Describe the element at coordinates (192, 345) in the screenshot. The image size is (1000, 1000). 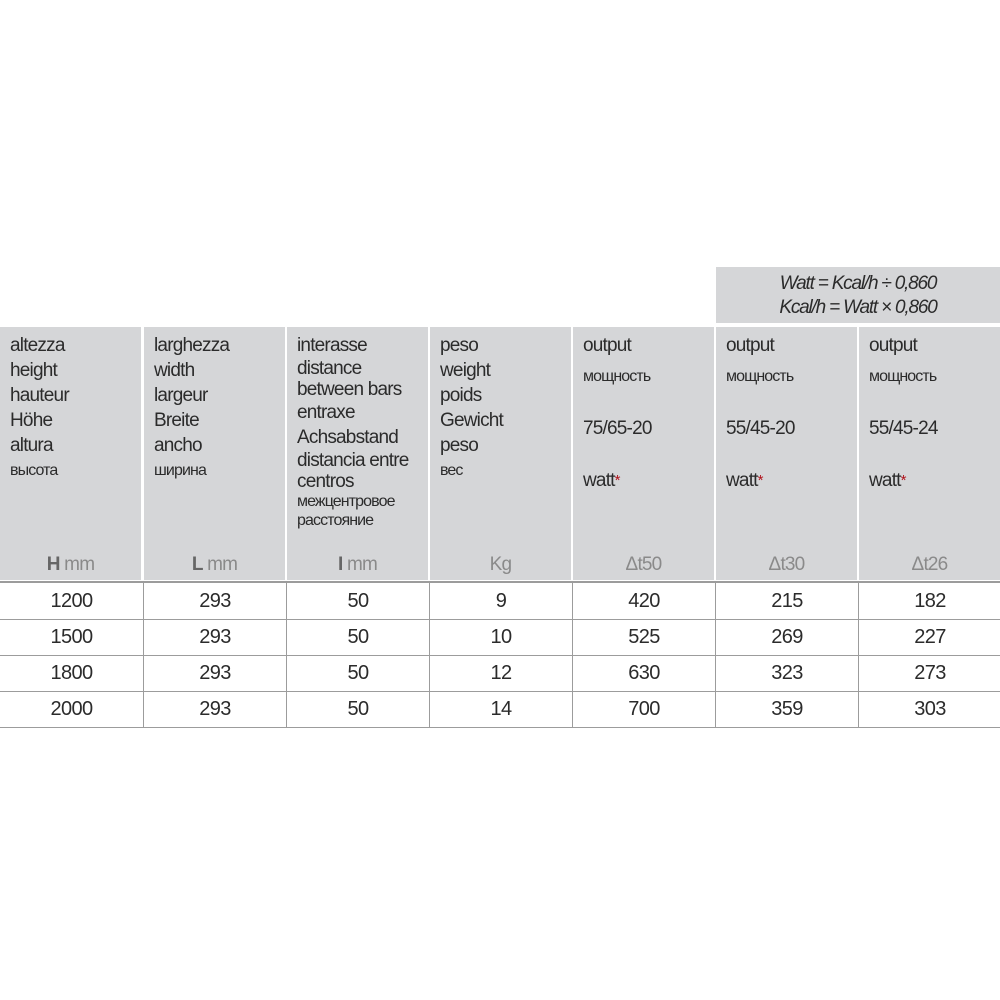
I see `label-it: larghezza` at that location.